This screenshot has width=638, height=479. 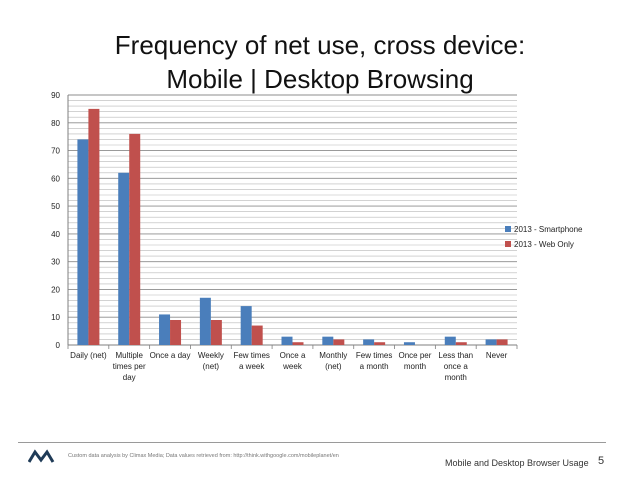 What do you see at coordinates (333, 361) in the screenshot?
I see `x-tick-label: Monthly (net)` at bounding box center [333, 361].